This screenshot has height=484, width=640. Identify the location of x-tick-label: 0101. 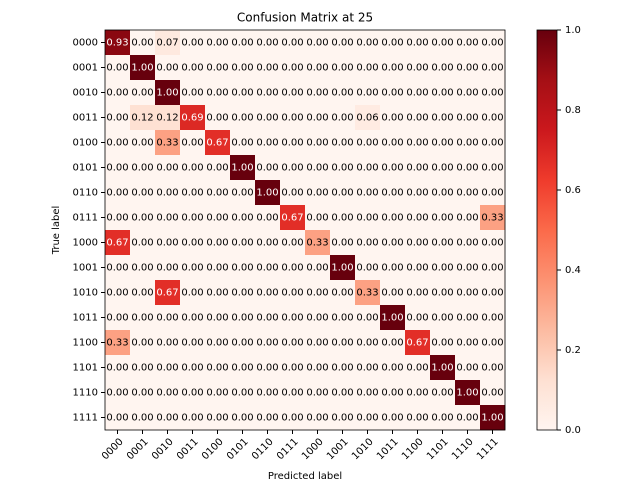
(238, 449).